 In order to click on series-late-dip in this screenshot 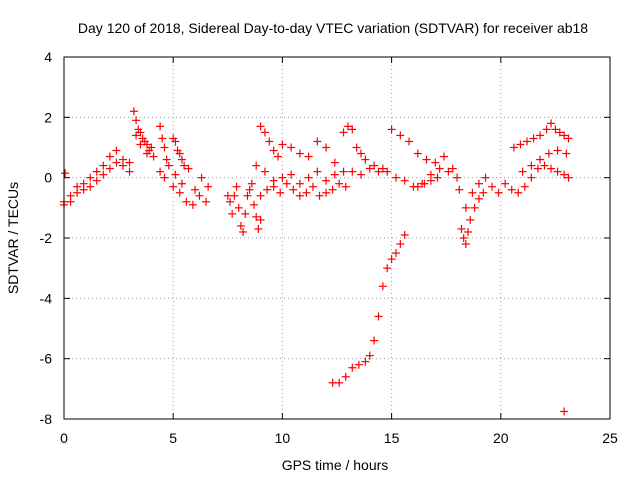, I will do `click(472, 218)`.